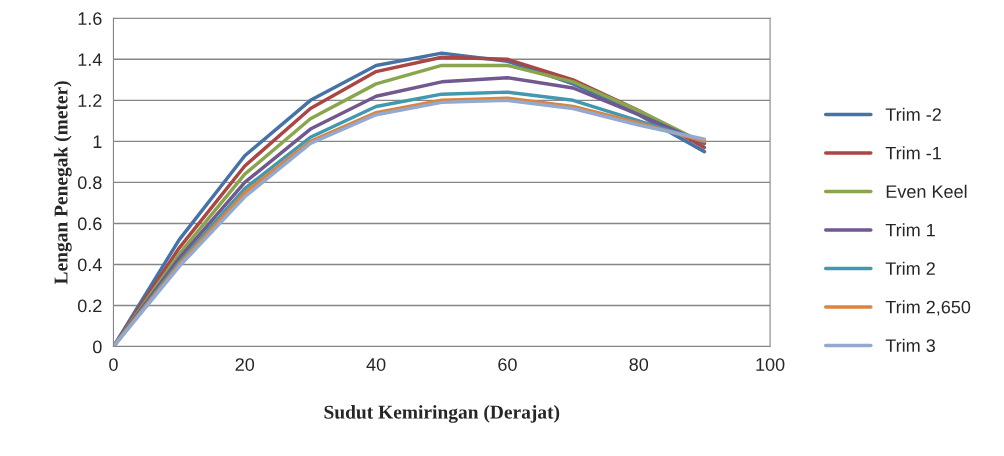  What do you see at coordinates (89, 183) in the screenshot?
I see `y-tick-label: 0.8` at bounding box center [89, 183].